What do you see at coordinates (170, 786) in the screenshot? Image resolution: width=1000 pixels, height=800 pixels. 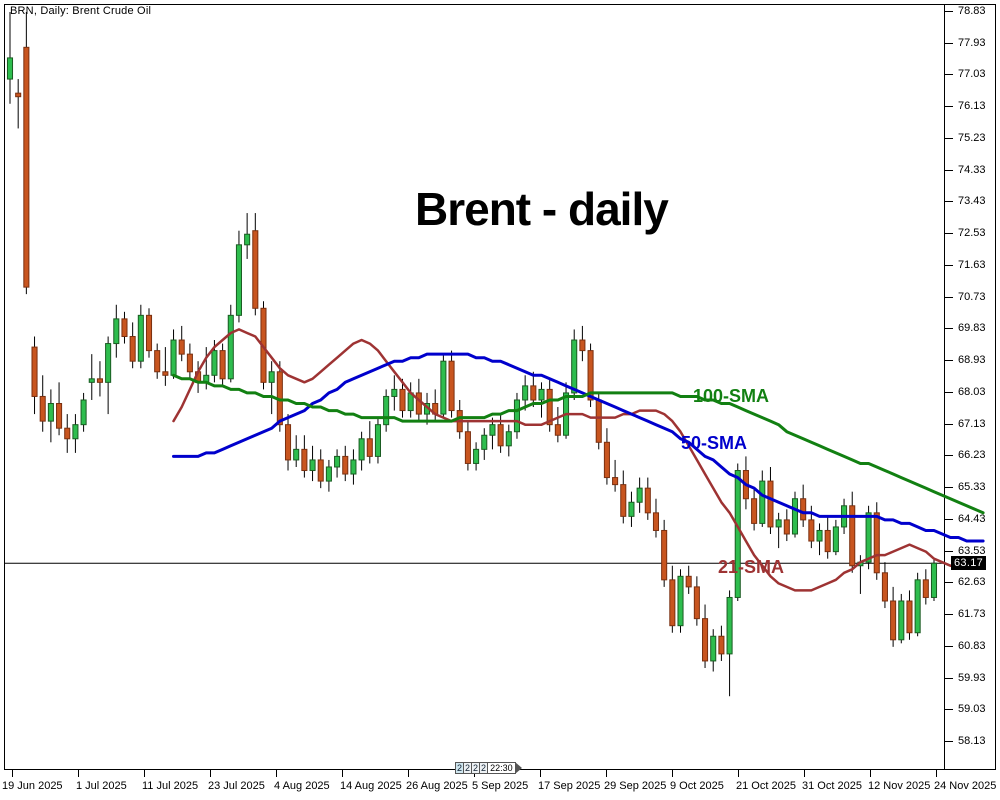 I see `date-tick-label: 11 Jul 2025` at bounding box center [170, 786].